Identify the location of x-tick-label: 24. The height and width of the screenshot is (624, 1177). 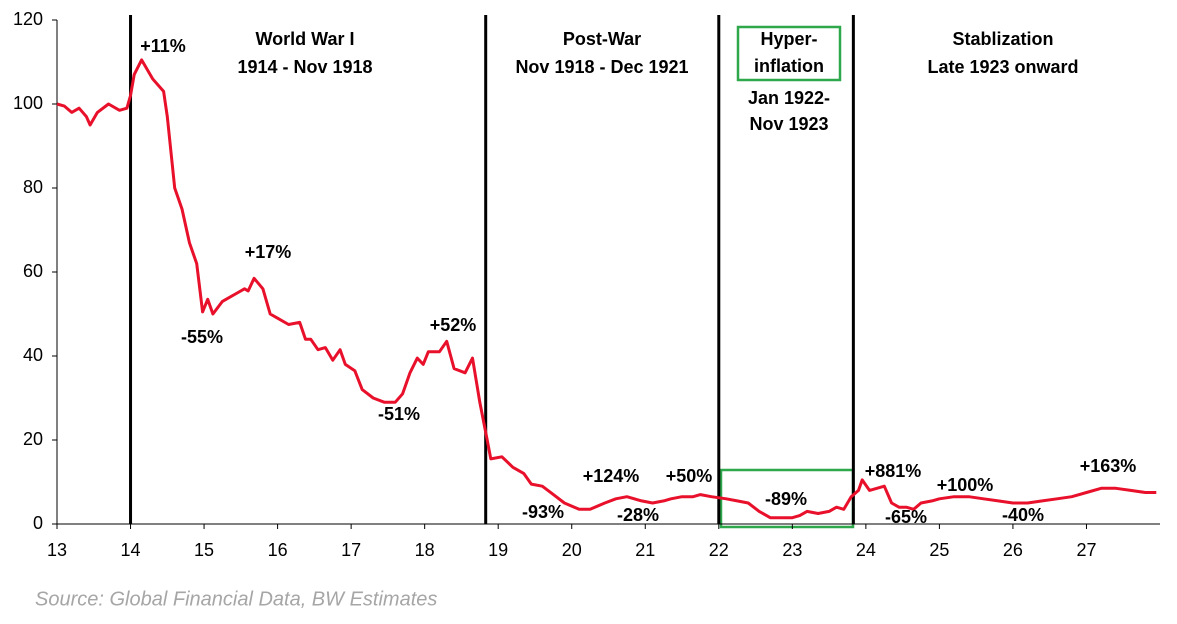
(866, 550).